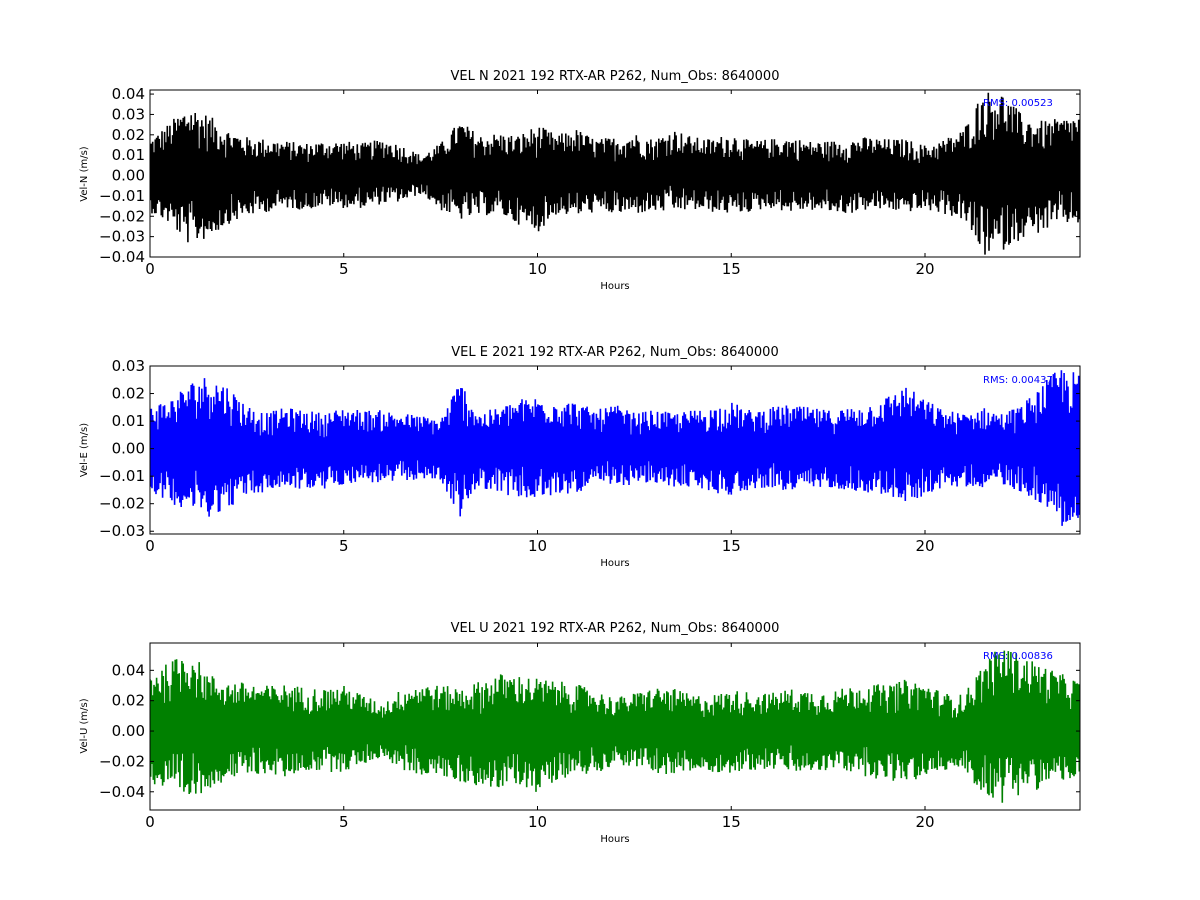 Image resolution: width=1200 pixels, height=900 pixels. I want to click on rms-annotation: RMS: 0.00437, so click(1018, 380).